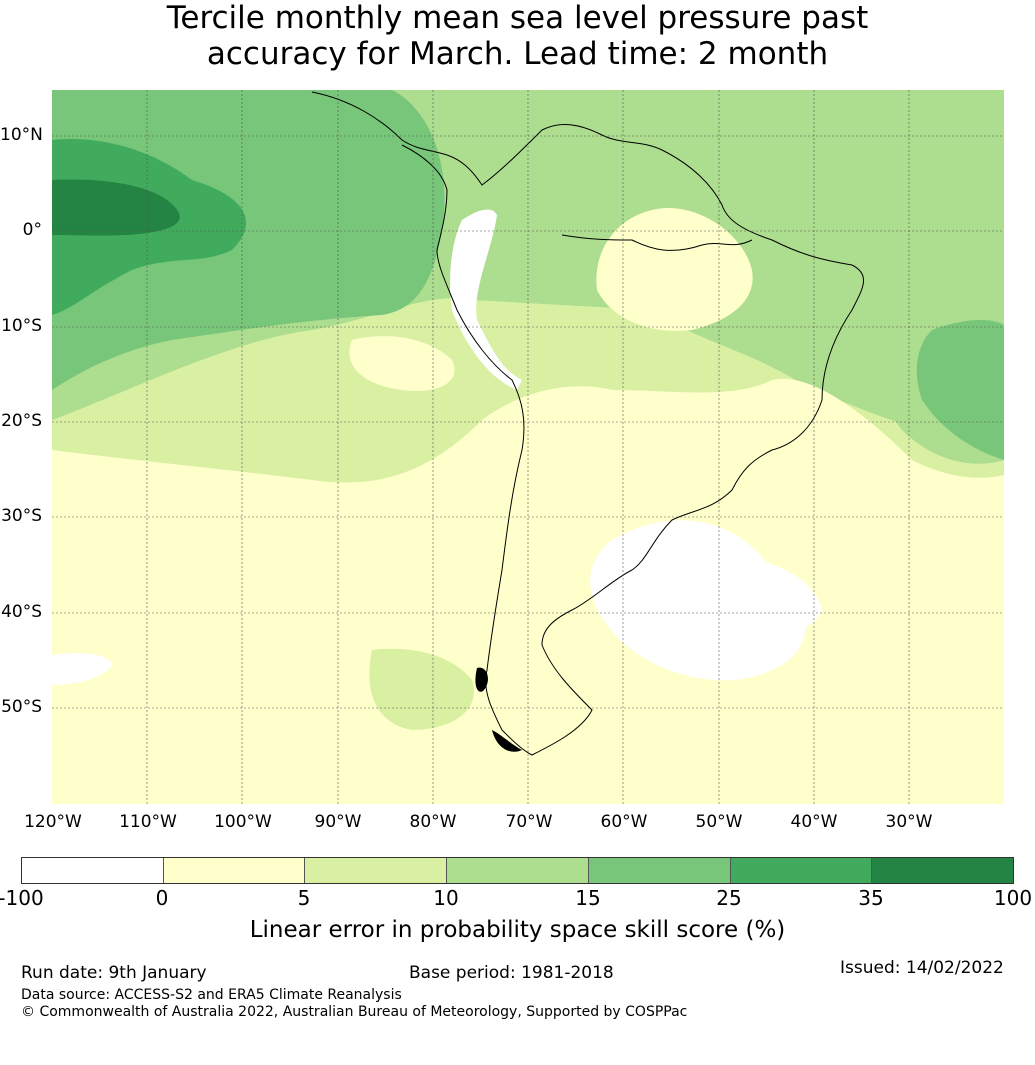 The image size is (1035, 1065). Describe the element at coordinates (21, 135) in the screenshot. I see `lat-label: 10°N` at that location.